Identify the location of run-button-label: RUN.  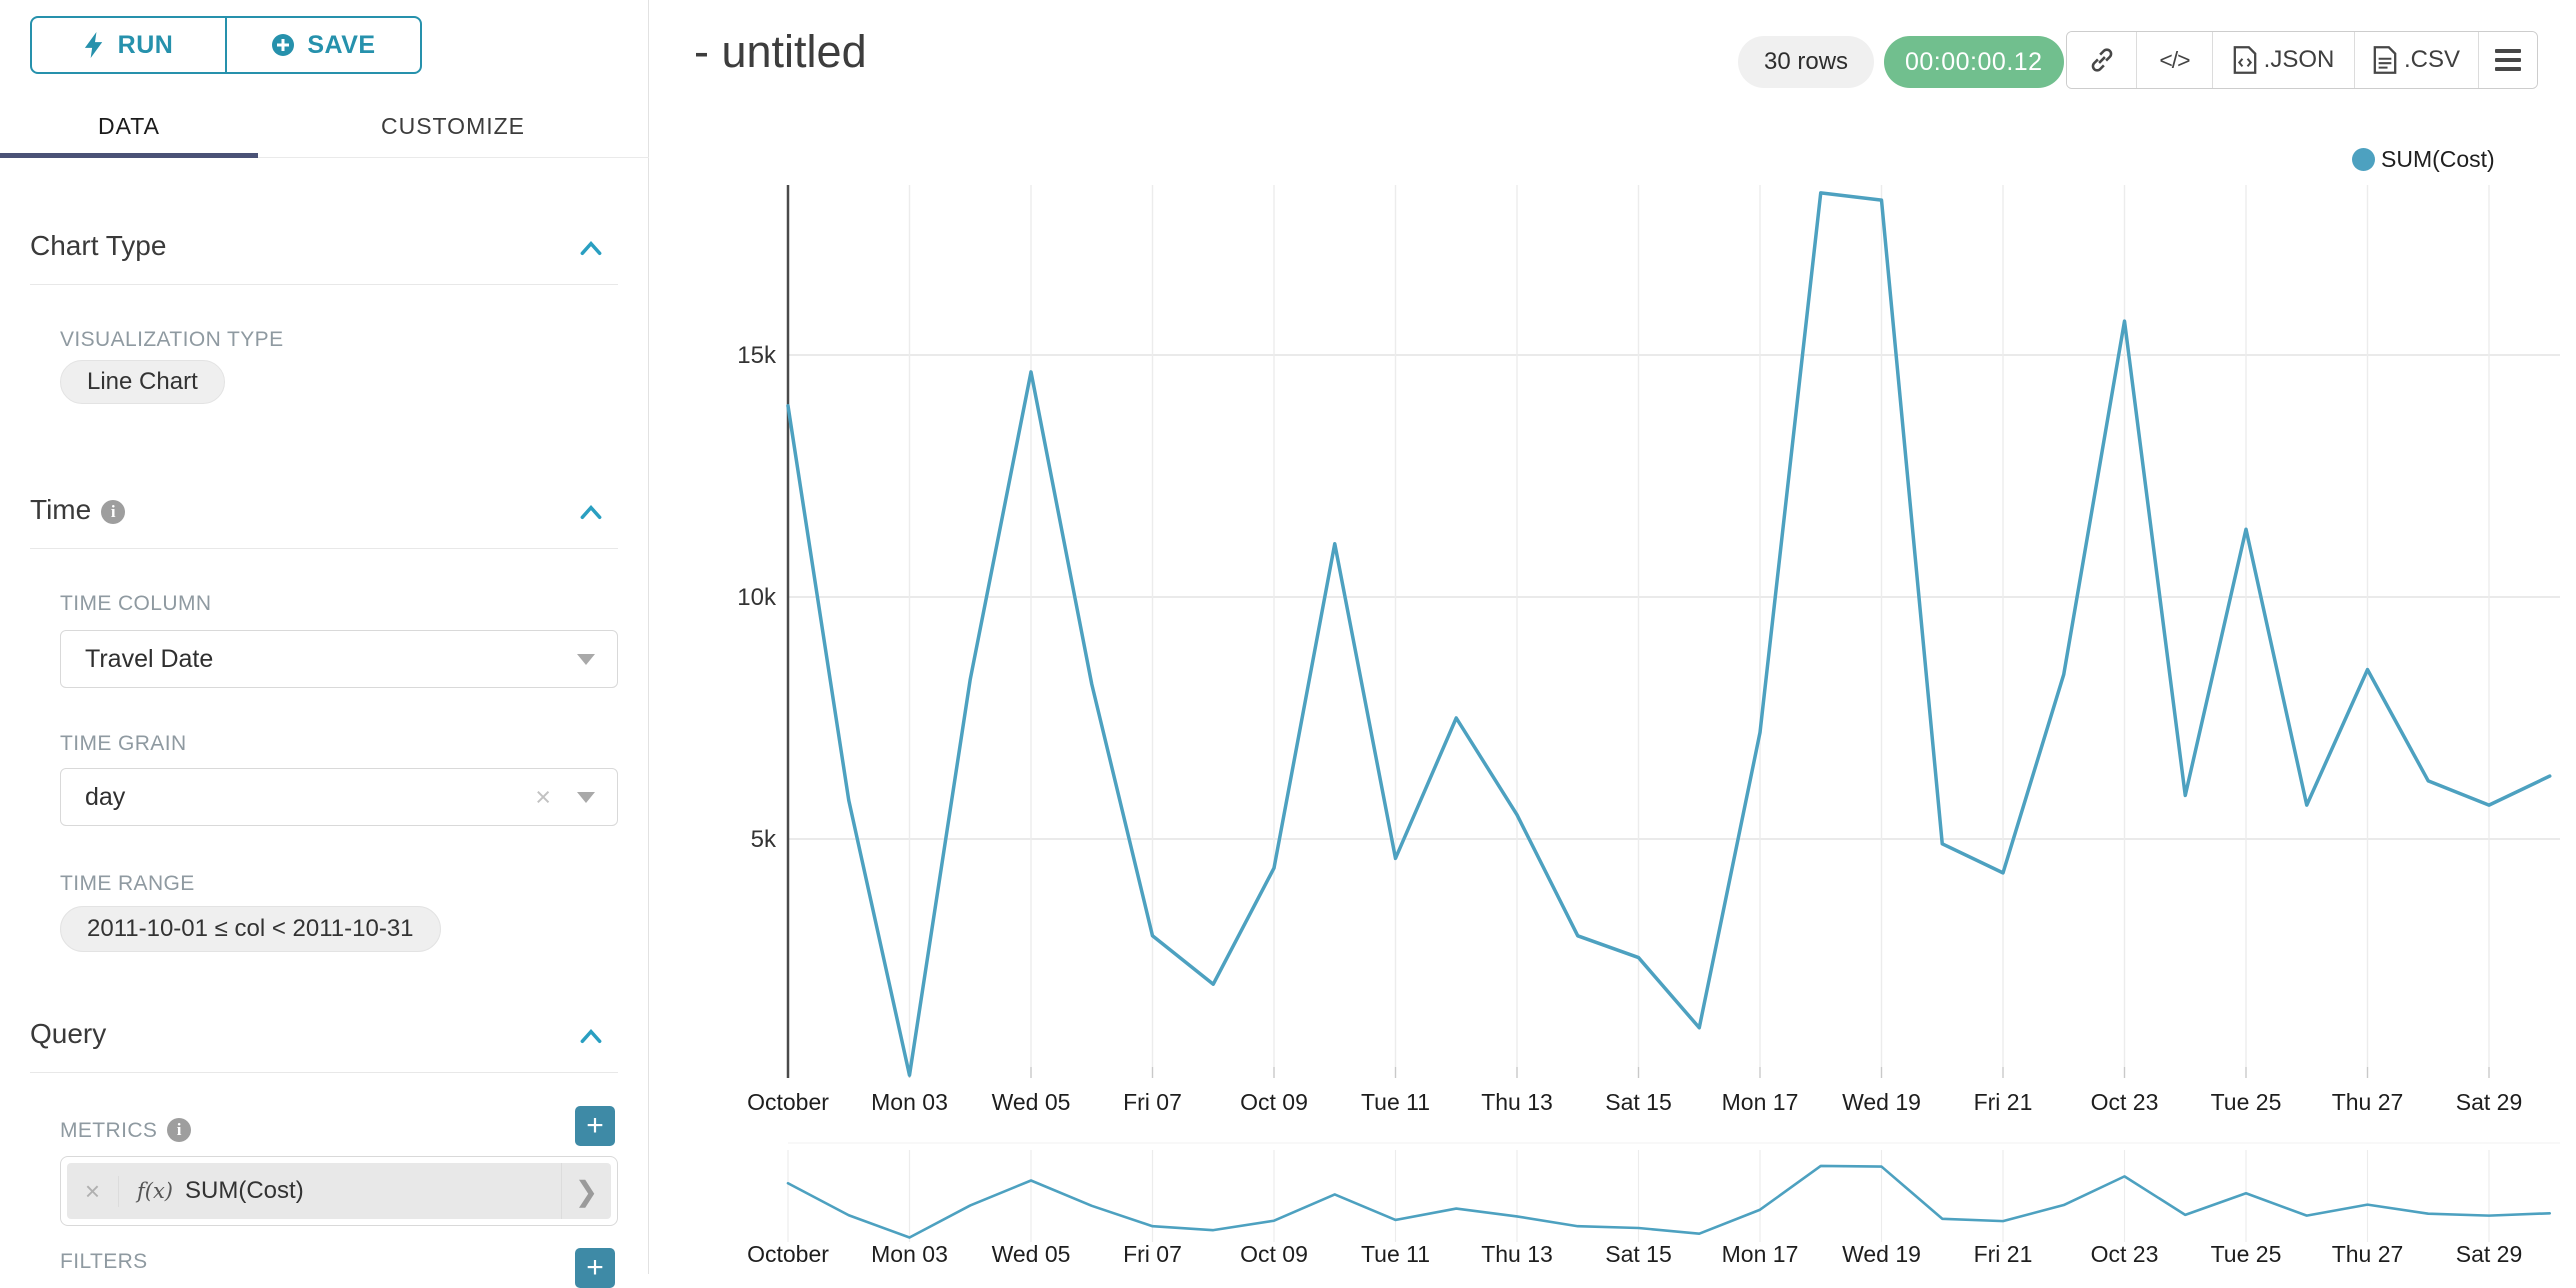
(145, 44).